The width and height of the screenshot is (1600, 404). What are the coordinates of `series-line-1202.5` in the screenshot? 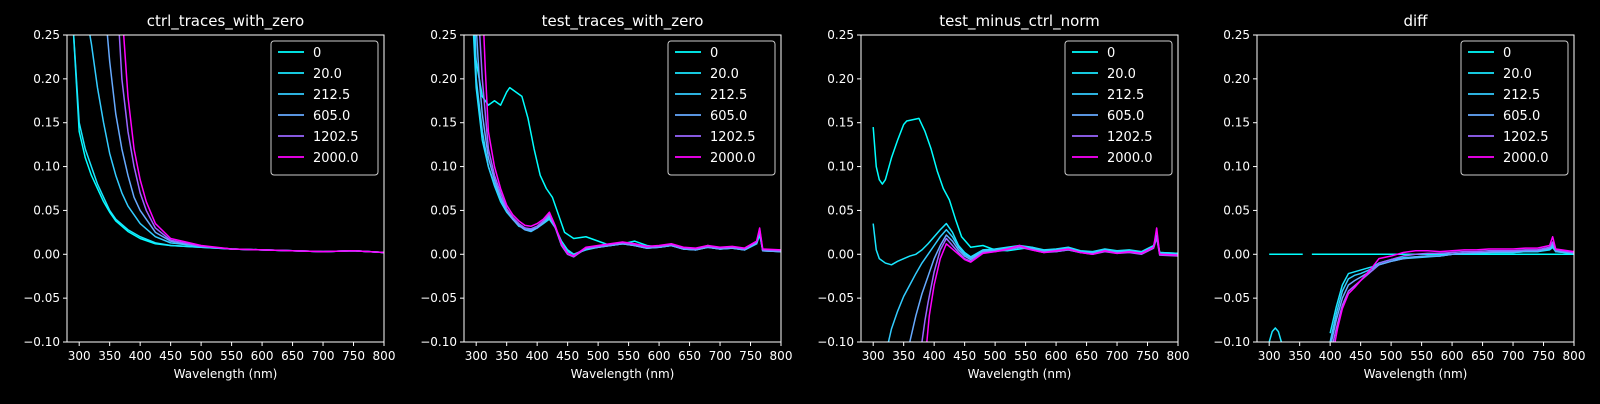 It's located at (1453, 291).